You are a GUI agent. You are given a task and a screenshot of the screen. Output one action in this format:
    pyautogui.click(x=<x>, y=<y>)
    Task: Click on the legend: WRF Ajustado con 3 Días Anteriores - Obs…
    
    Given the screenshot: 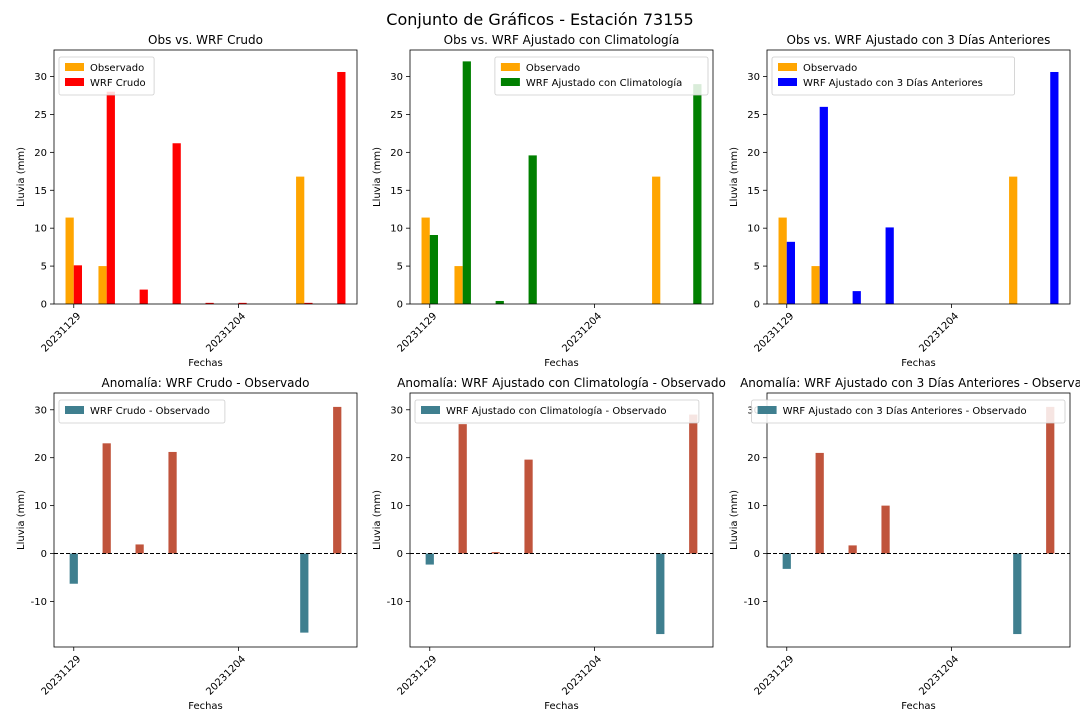 What is the action you would take?
    pyautogui.click(x=908, y=411)
    